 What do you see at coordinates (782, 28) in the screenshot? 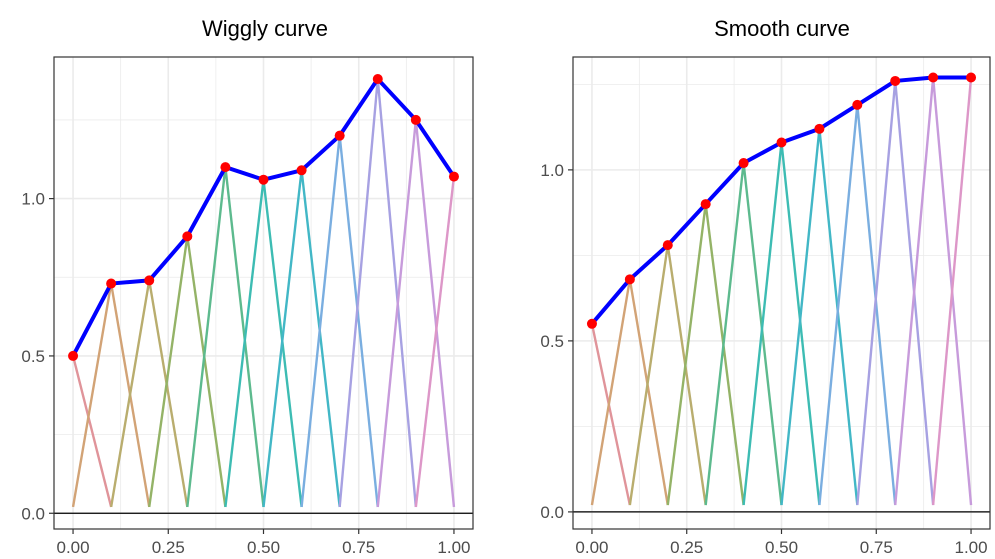
I see `chart-title: Smooth curve` at bounding box center [782, 28].